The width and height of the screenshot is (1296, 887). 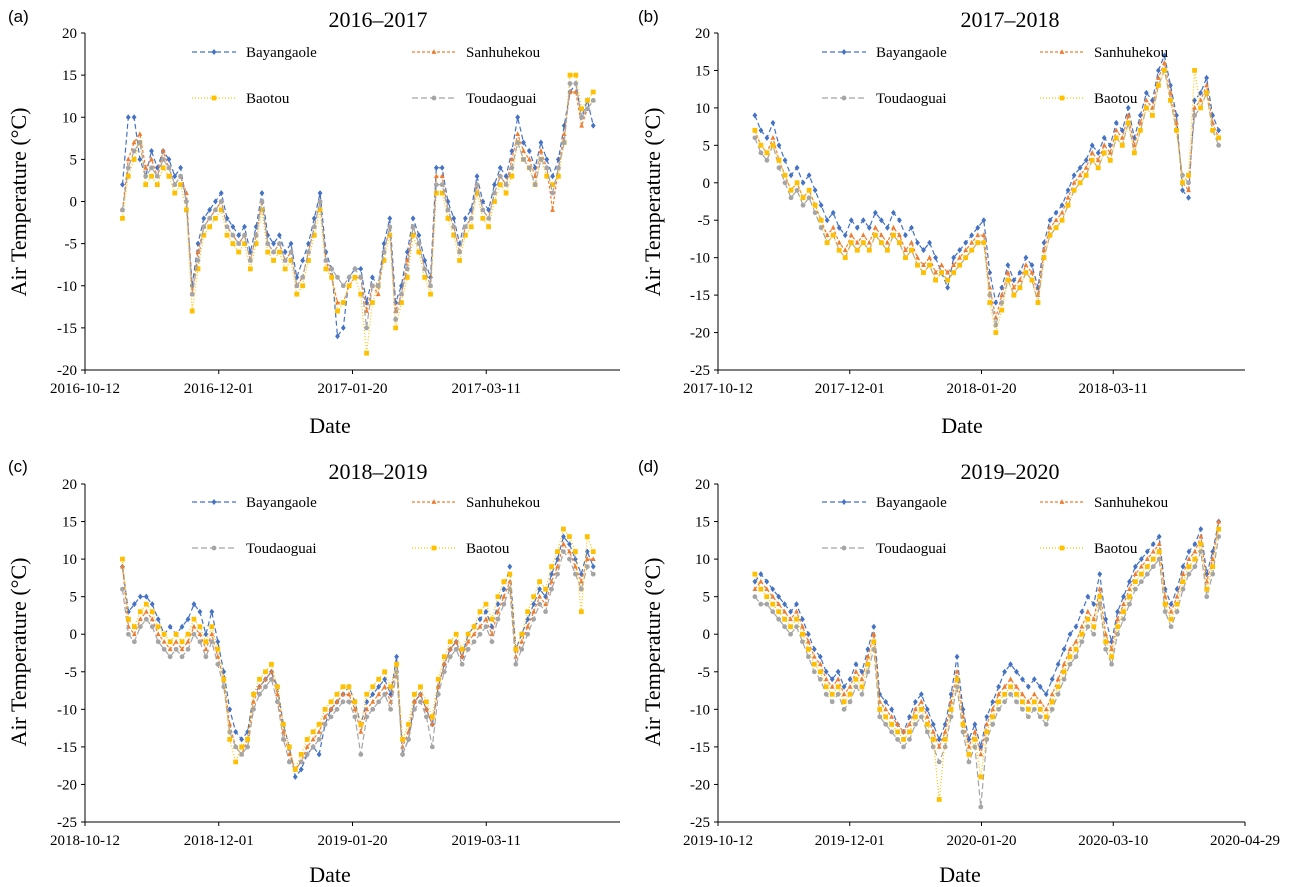 I want to click on x-axis-title-a: Date, so click(x=330, y=425).